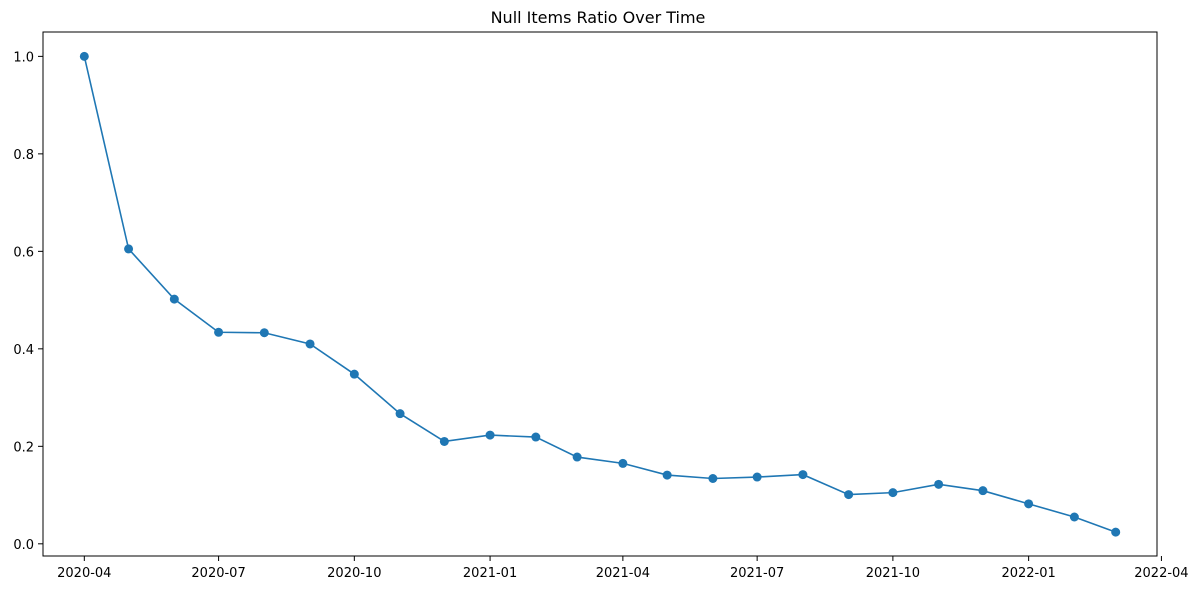 The width and height of the screenshot is (1189, 590). What do you see at coordinates (23, 252) in the screenshot?
I see `y-tick-label: 0.6` at bounding box center [23, 252].